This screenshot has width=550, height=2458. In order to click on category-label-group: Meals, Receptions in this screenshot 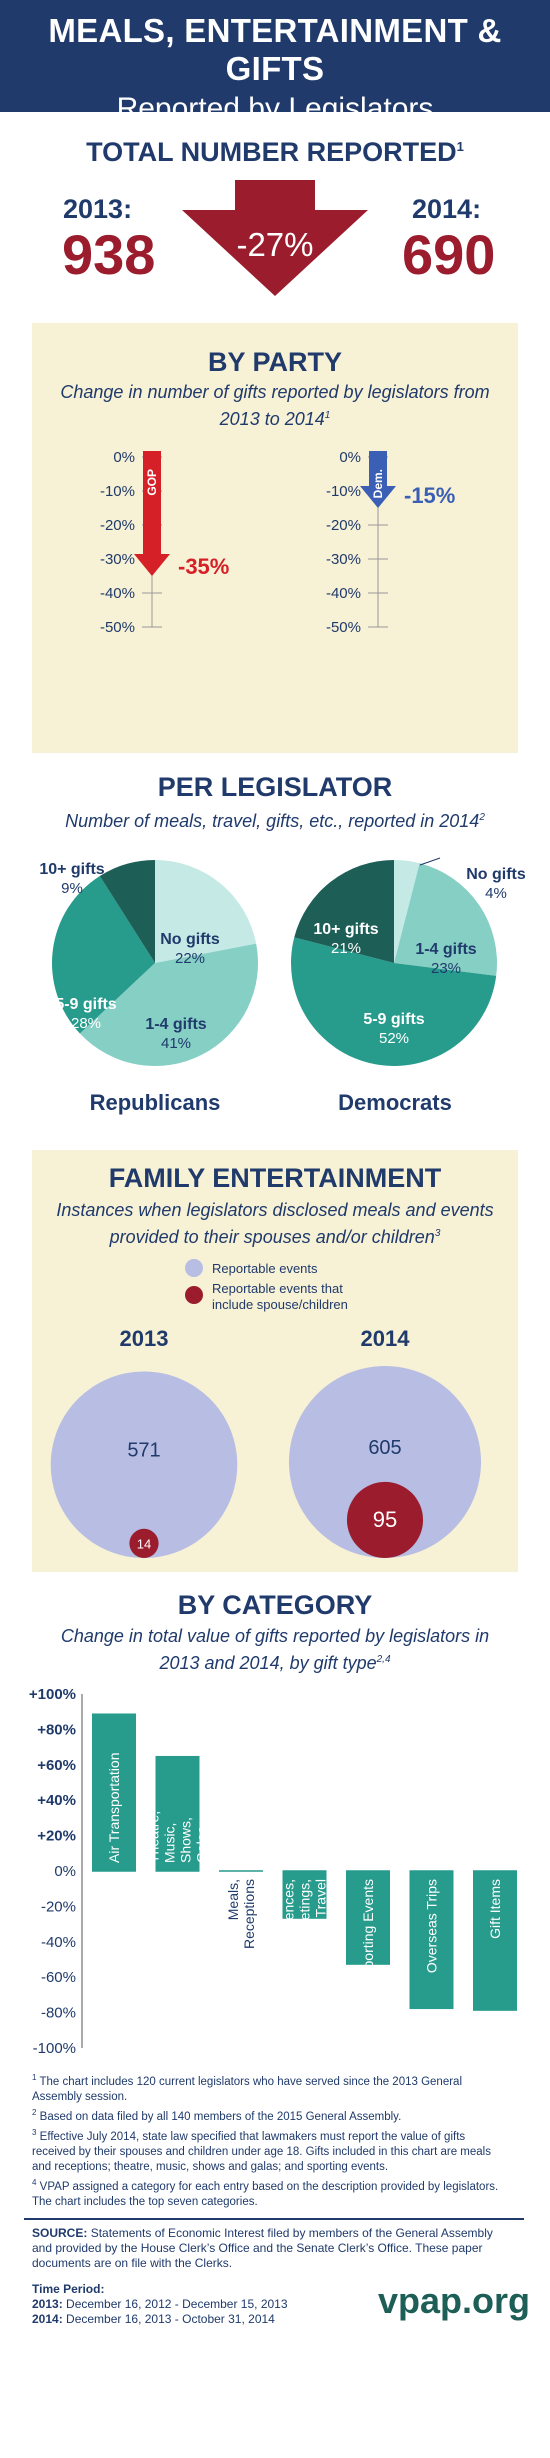, I will do `click(241, 1914)`.